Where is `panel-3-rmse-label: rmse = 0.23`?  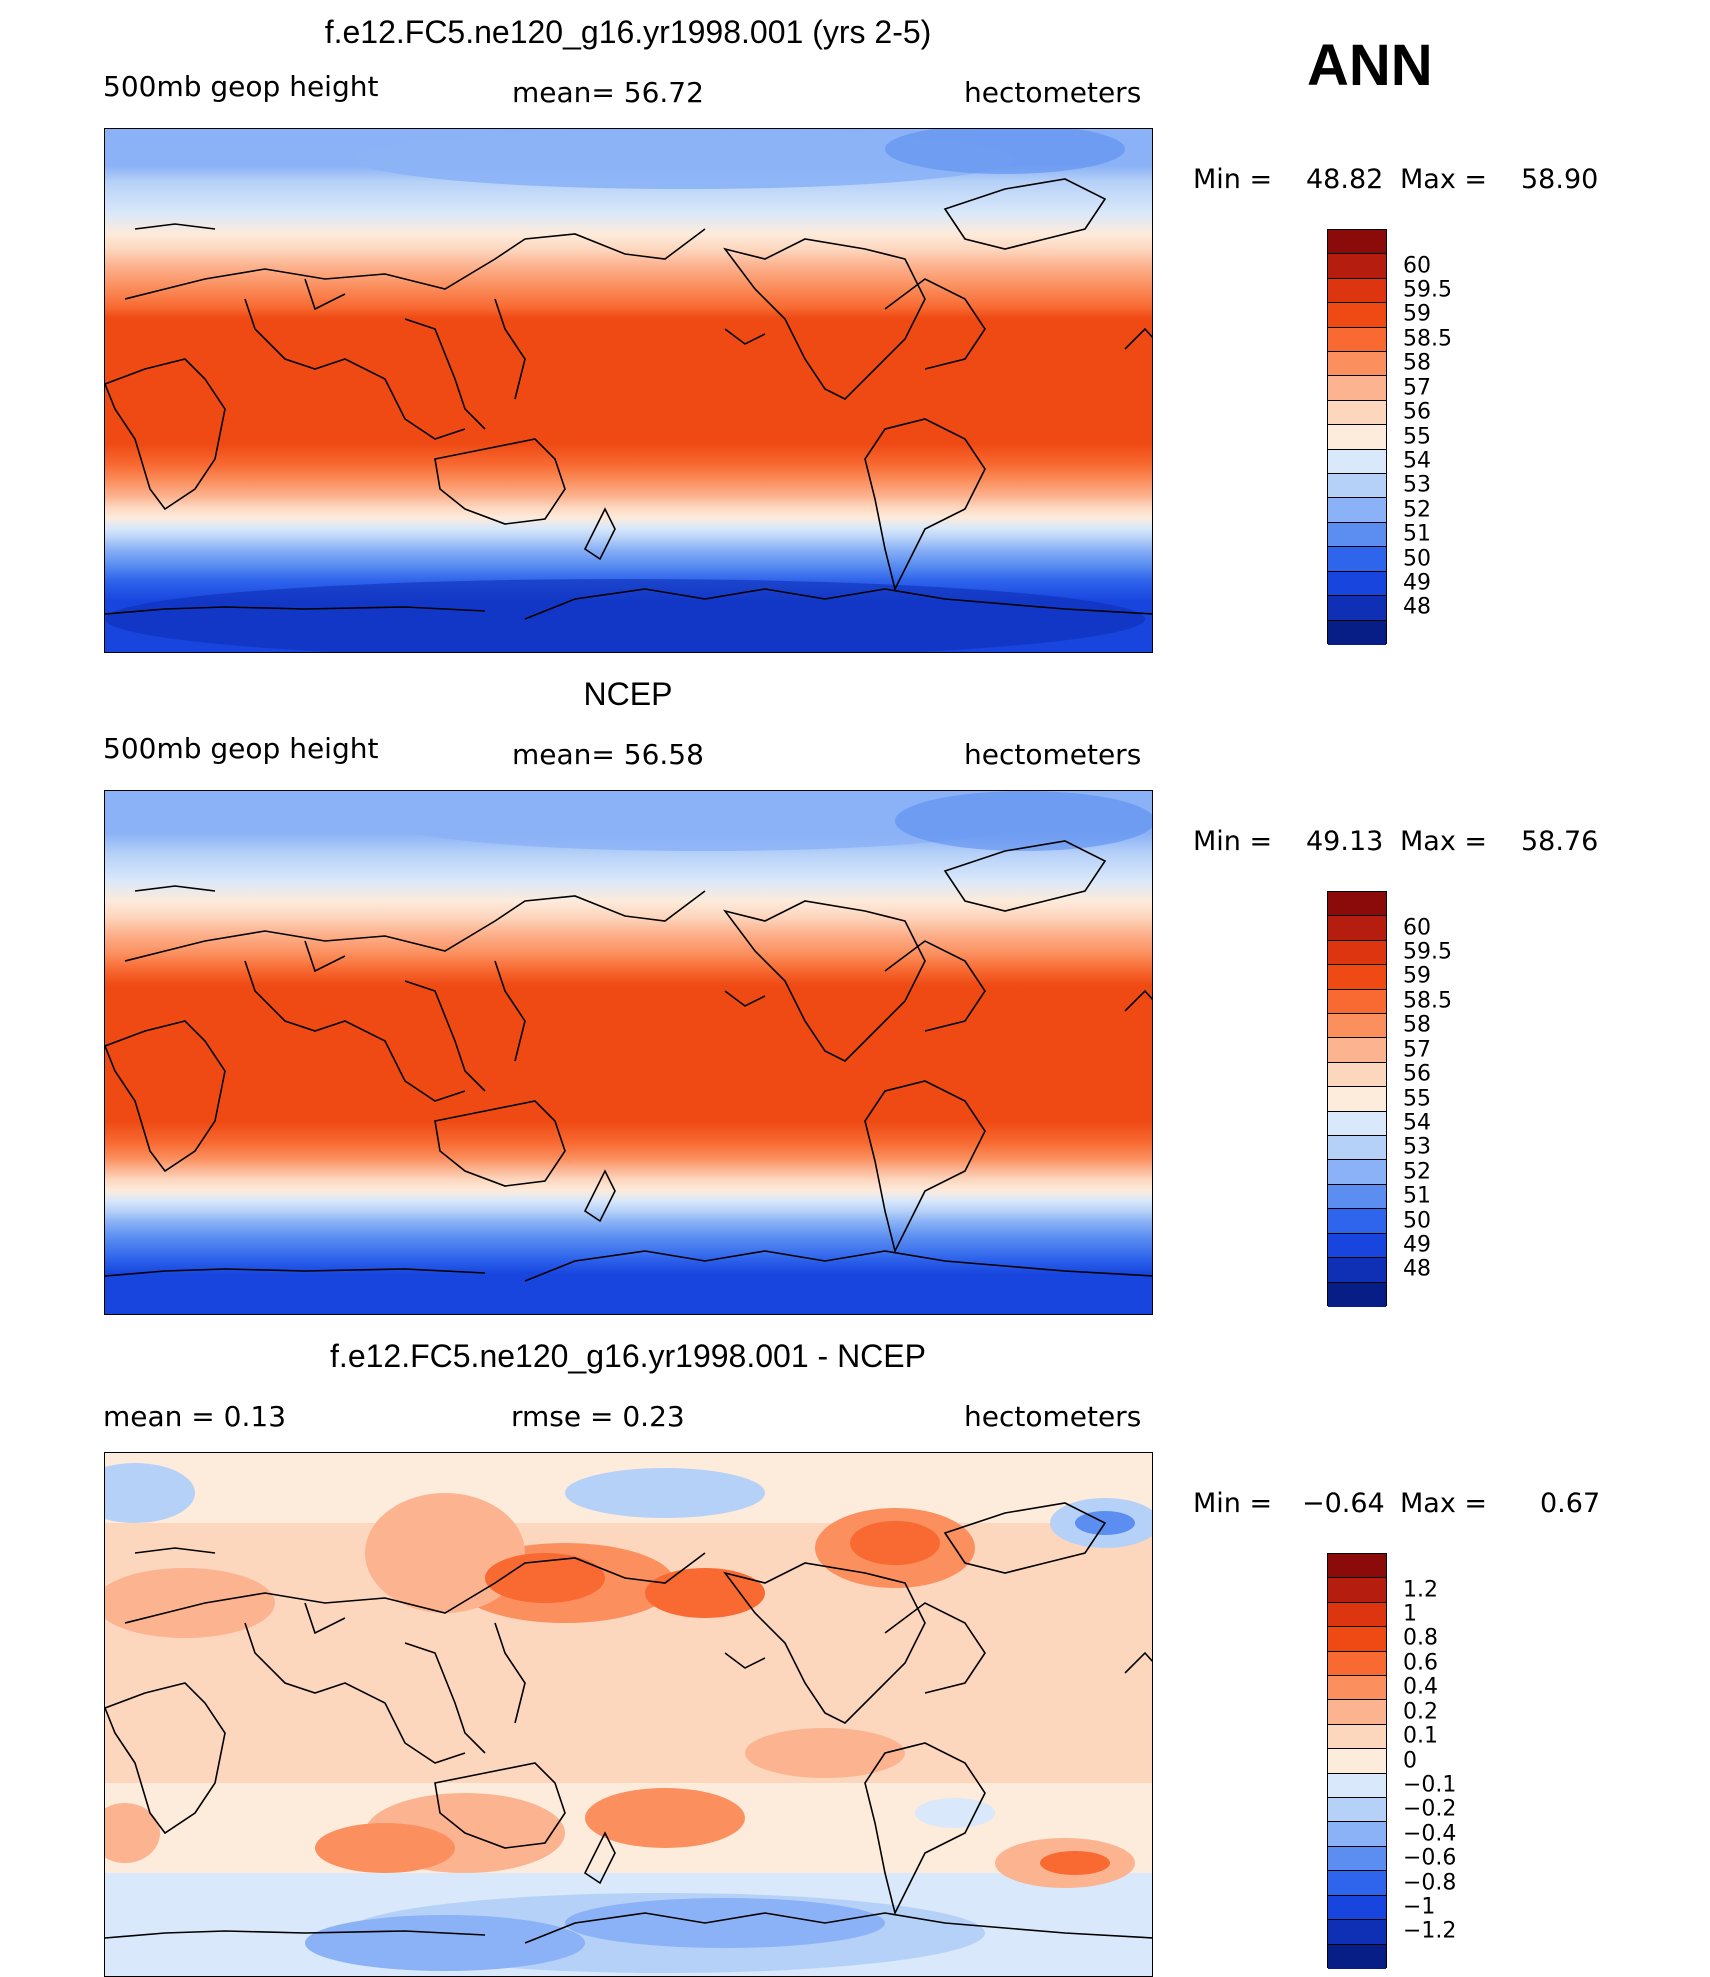 panel-3-rmse-label: rmse = 0.23 is located at coordinates (598, 1416).